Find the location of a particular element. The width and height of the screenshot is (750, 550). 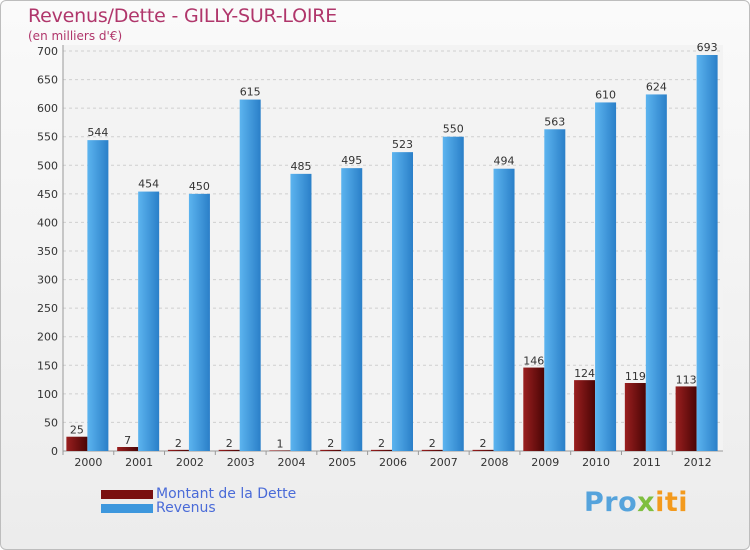

data-label-dette-2003: 2 is located at coordinates (229, 443).